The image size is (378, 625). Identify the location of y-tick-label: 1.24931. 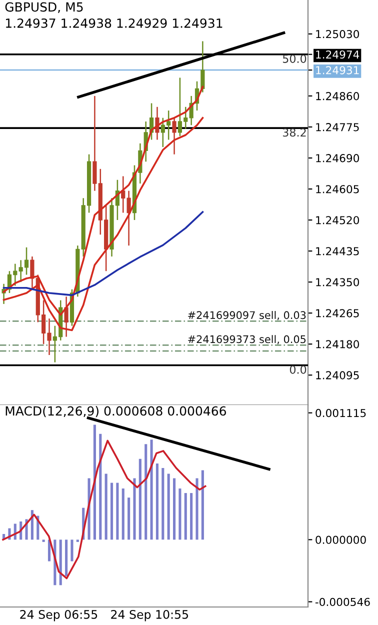
(337, 70).